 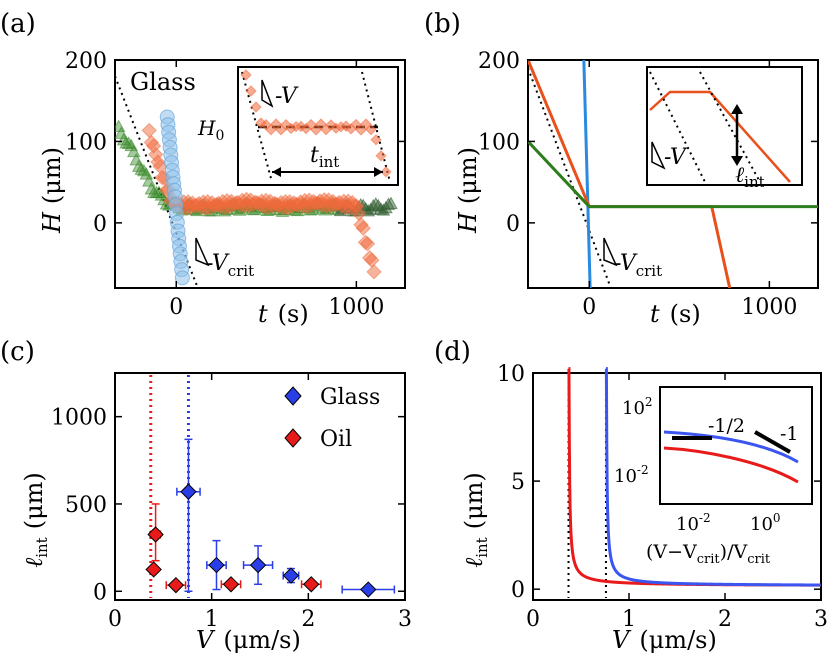 I want to click on panel-a-frame, so click(x=260, y=174).